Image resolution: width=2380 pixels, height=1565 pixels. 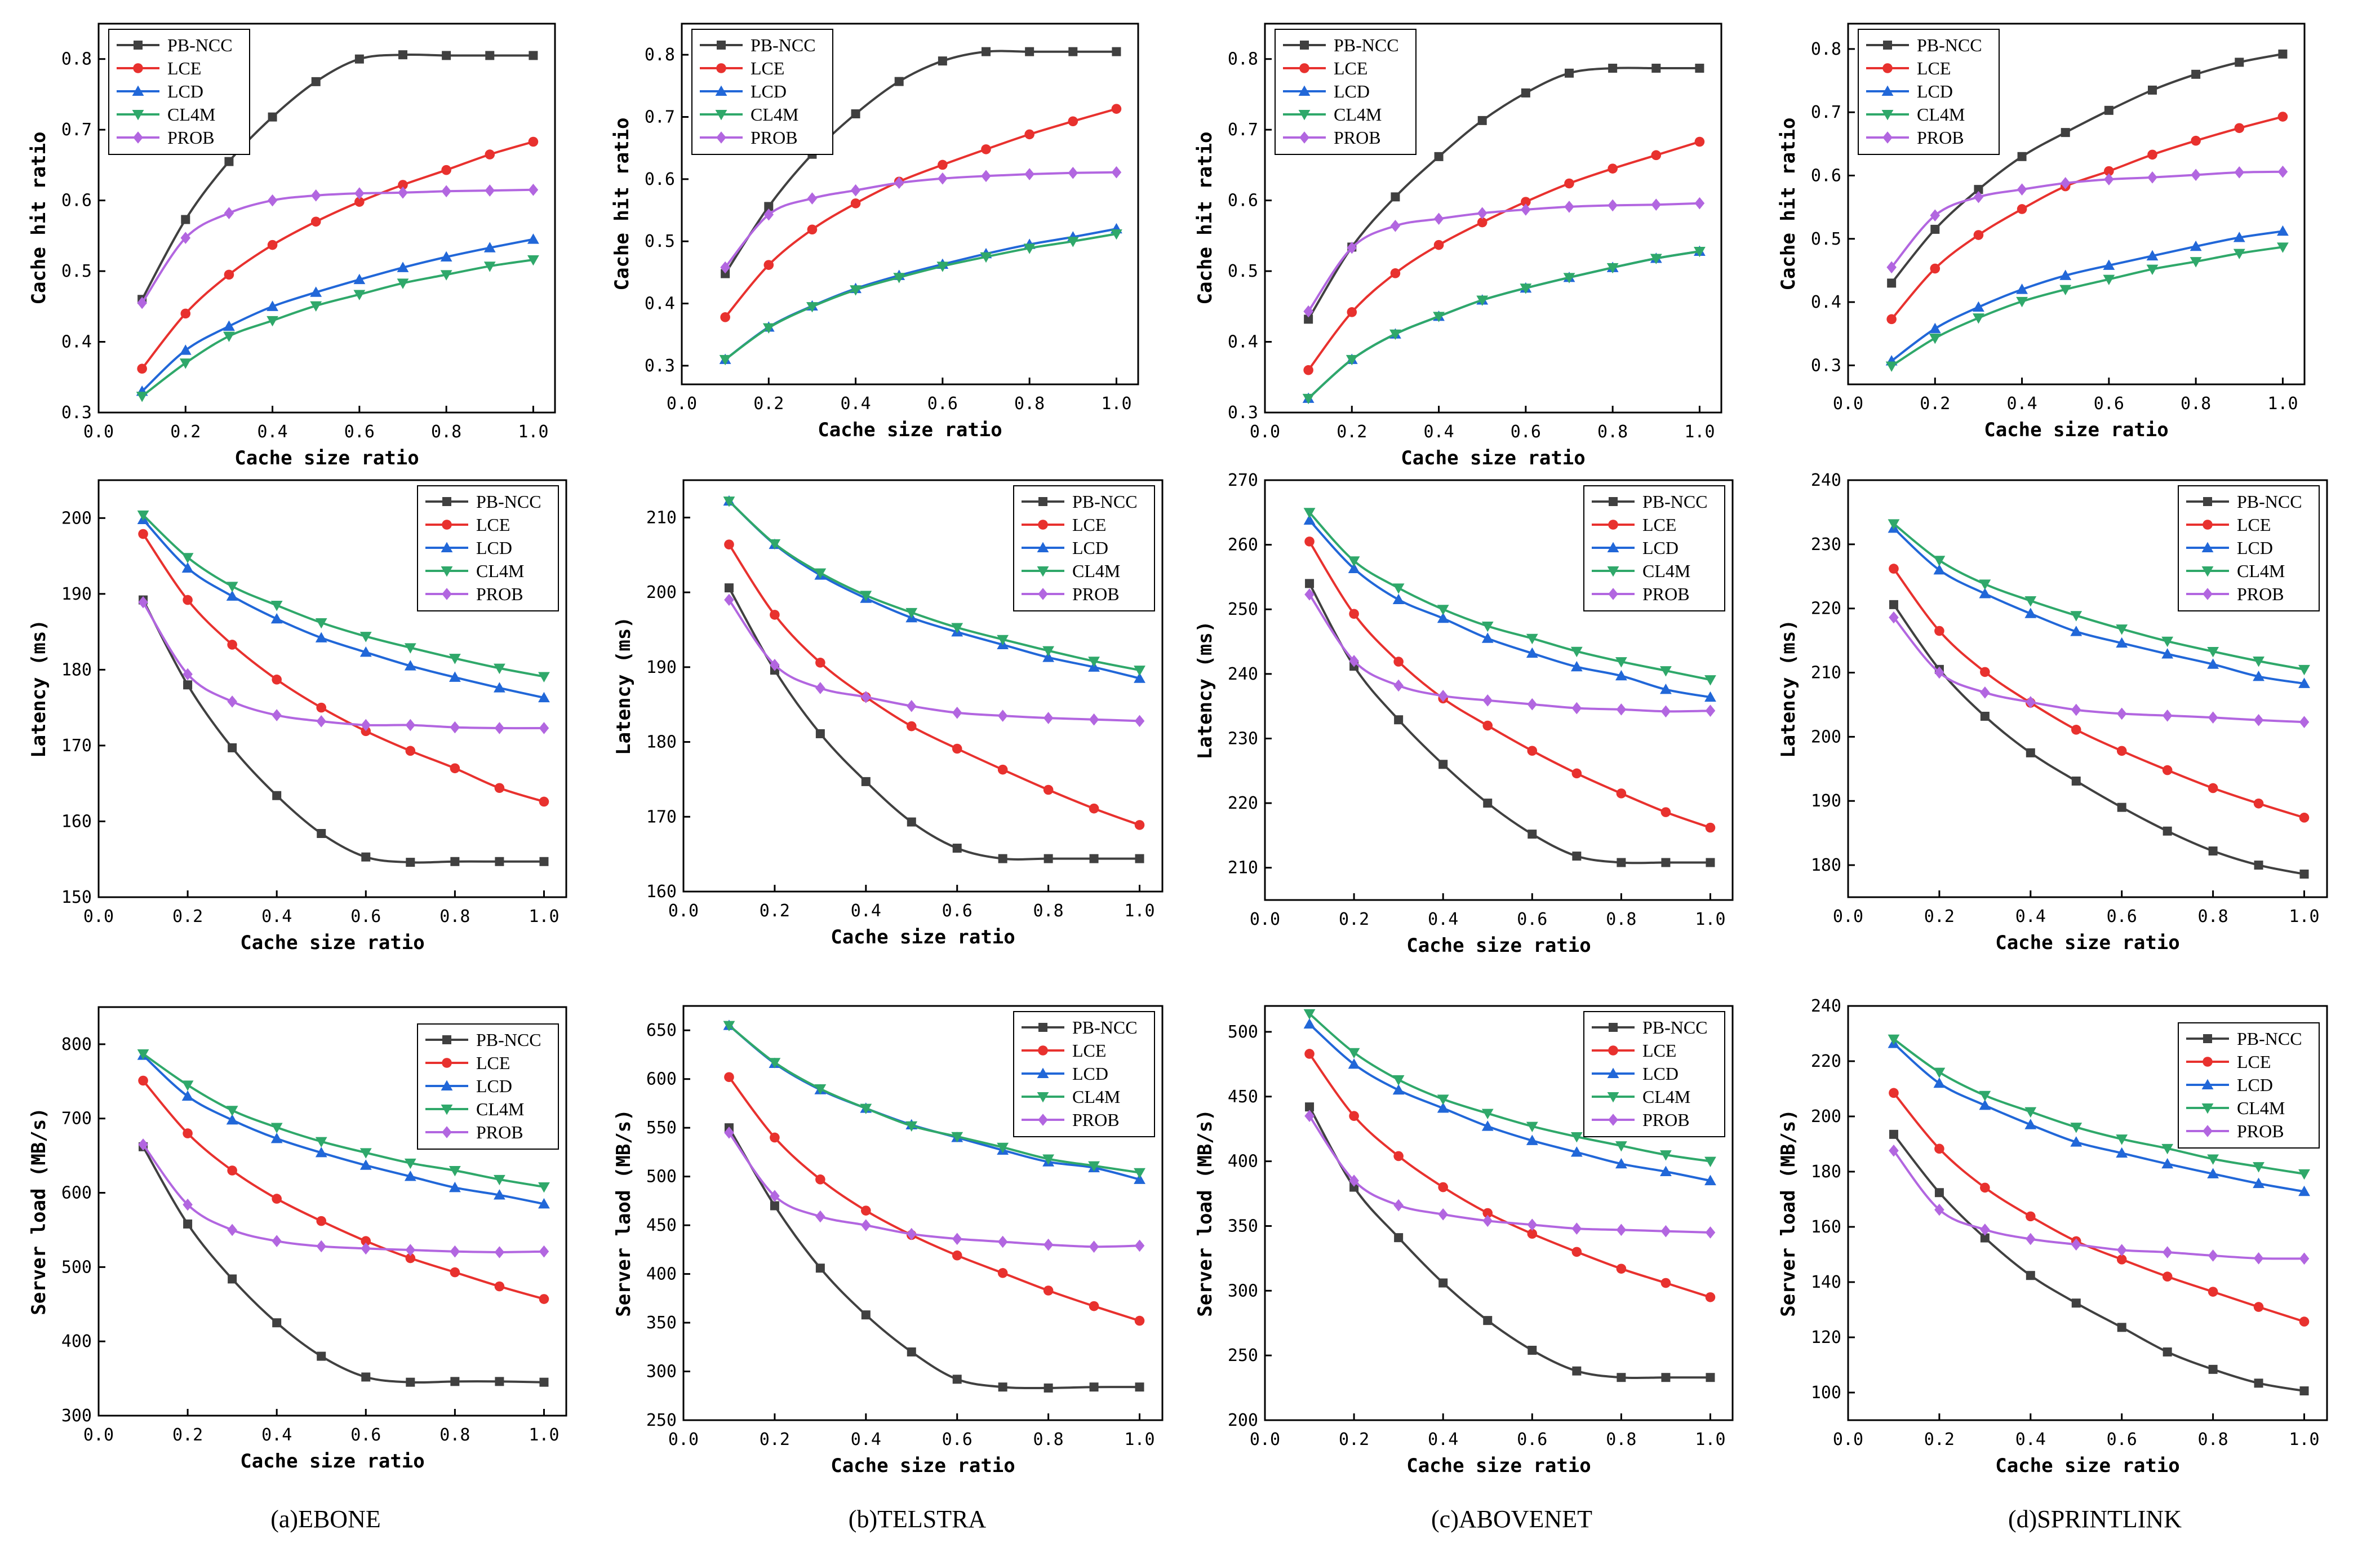 I want to click on y-tick-label: 0.4, so click(x=76, y=342).